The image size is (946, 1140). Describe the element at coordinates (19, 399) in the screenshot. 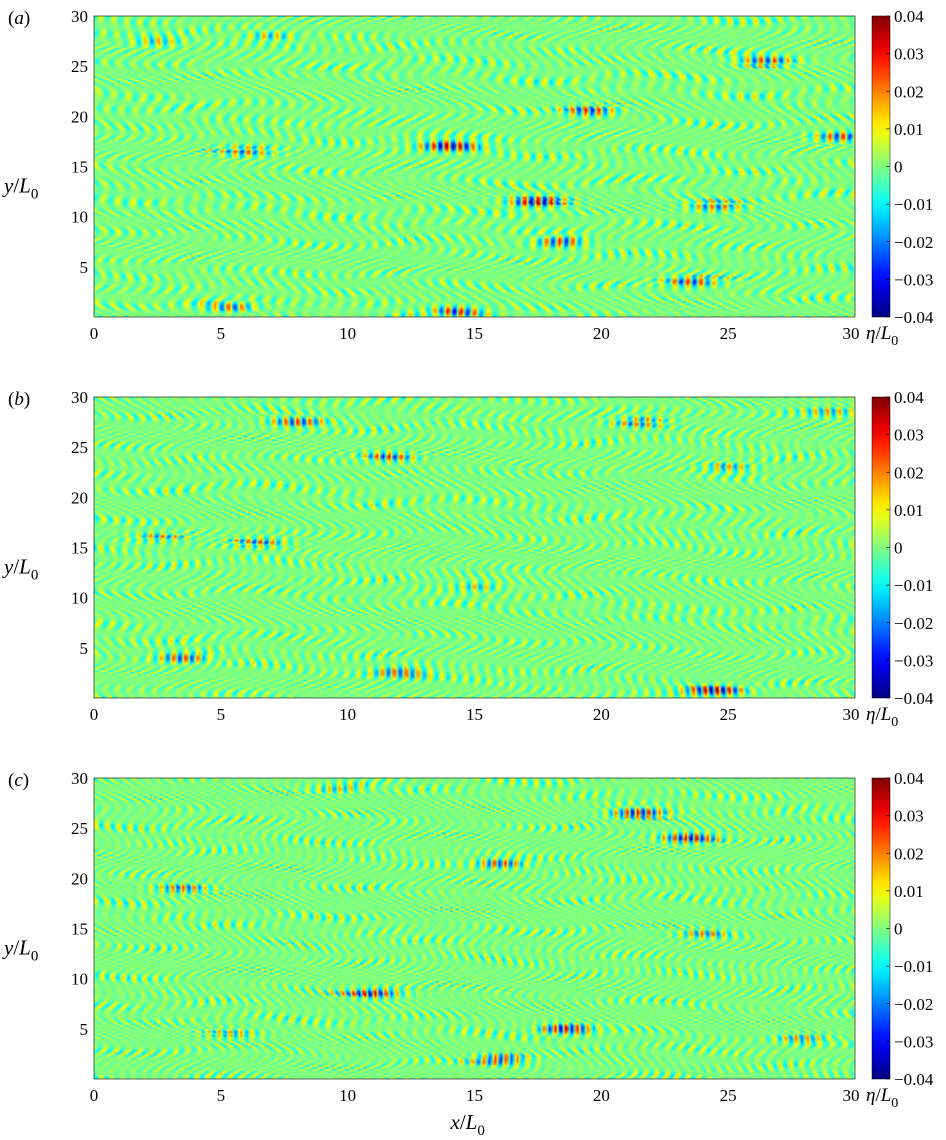

I see `panel-label: (b)` at that location.